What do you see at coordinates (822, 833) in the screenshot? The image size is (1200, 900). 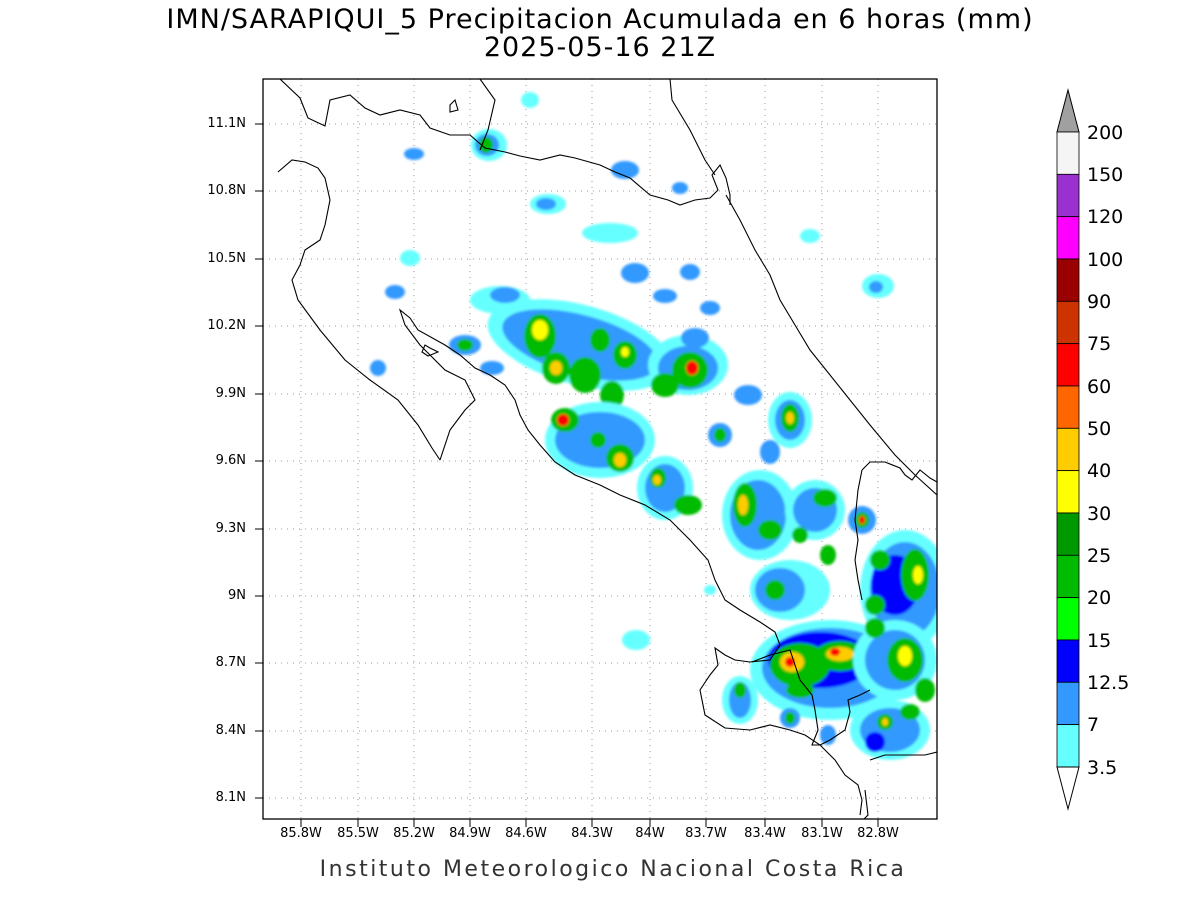 I see `lon-label: 83.1W` at bounding box center [822, 833].